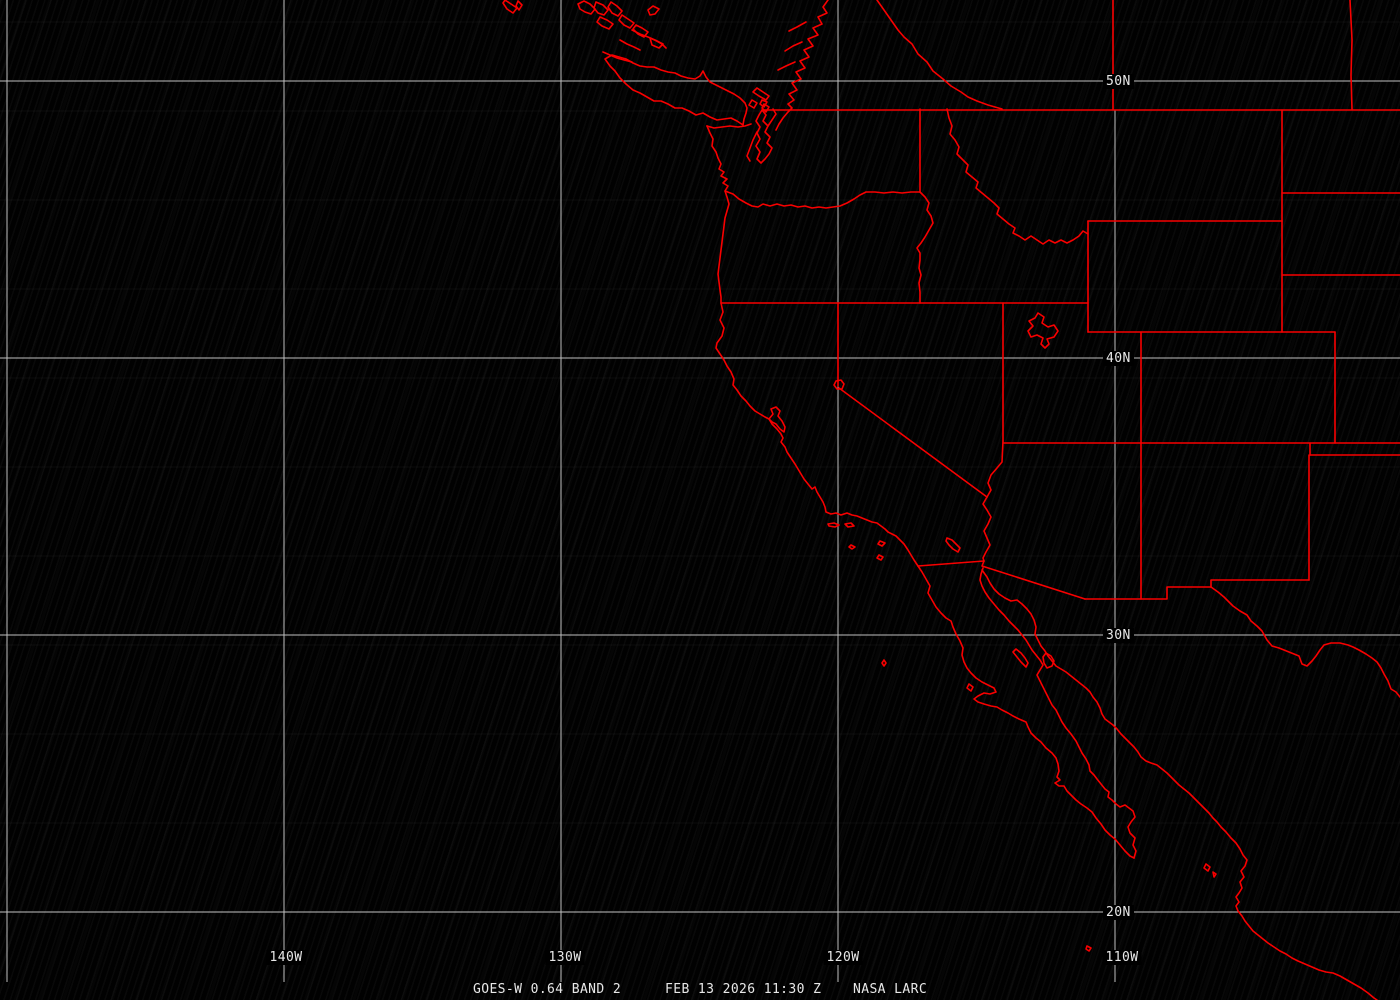  I want to click on strait-juan-de-fuca, so click(729, 126).